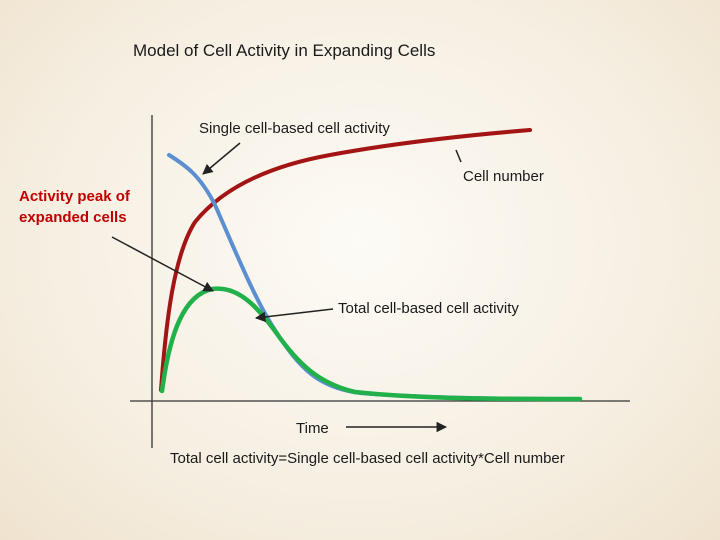  What do you see at coordinates (74, 196) in the screenshot?
I see `activity-peak-label-line1: Activity peak of` at bounding box center [74, 196].